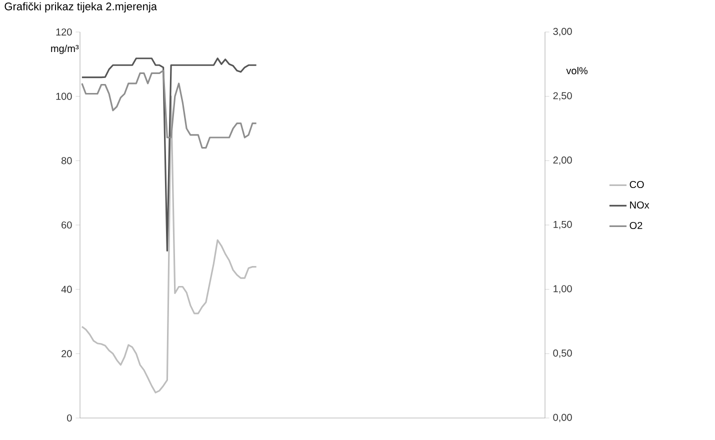 Image resolution: width=715 pixels, height=440 pixels. What do you see at coordinates (67, 354) in the screenshot?
I see `y-tick-label: 20` at bounding box center [67, 354].